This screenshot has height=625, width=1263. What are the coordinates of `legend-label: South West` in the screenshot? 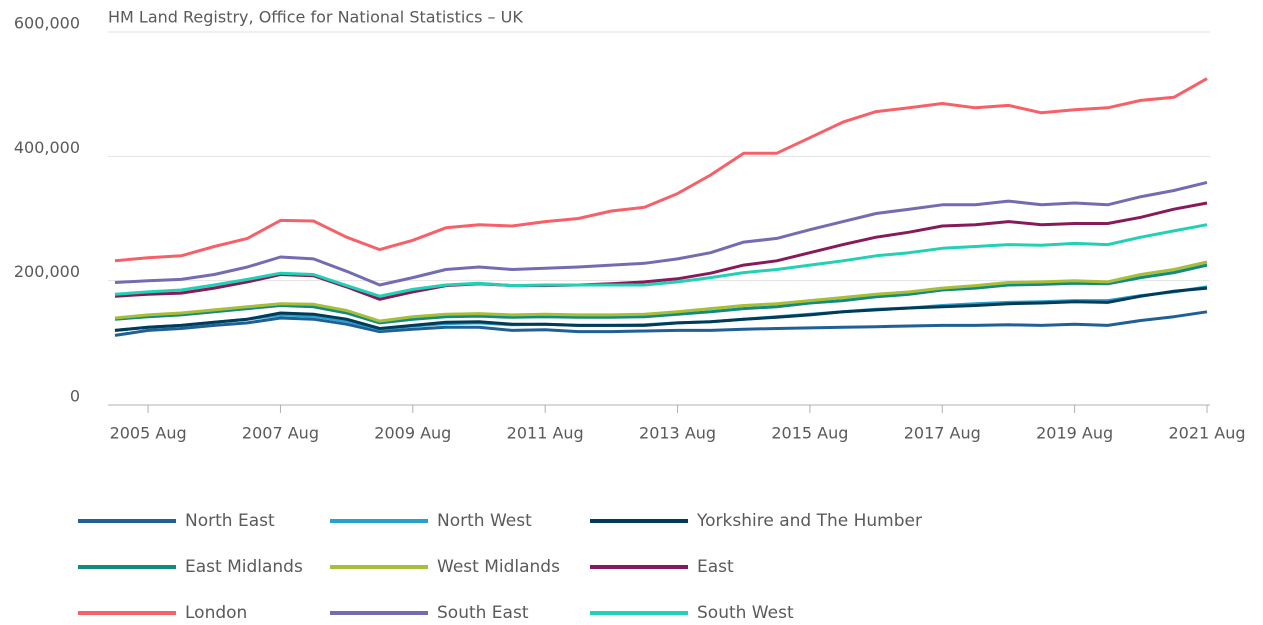 It's located at (745, 613).